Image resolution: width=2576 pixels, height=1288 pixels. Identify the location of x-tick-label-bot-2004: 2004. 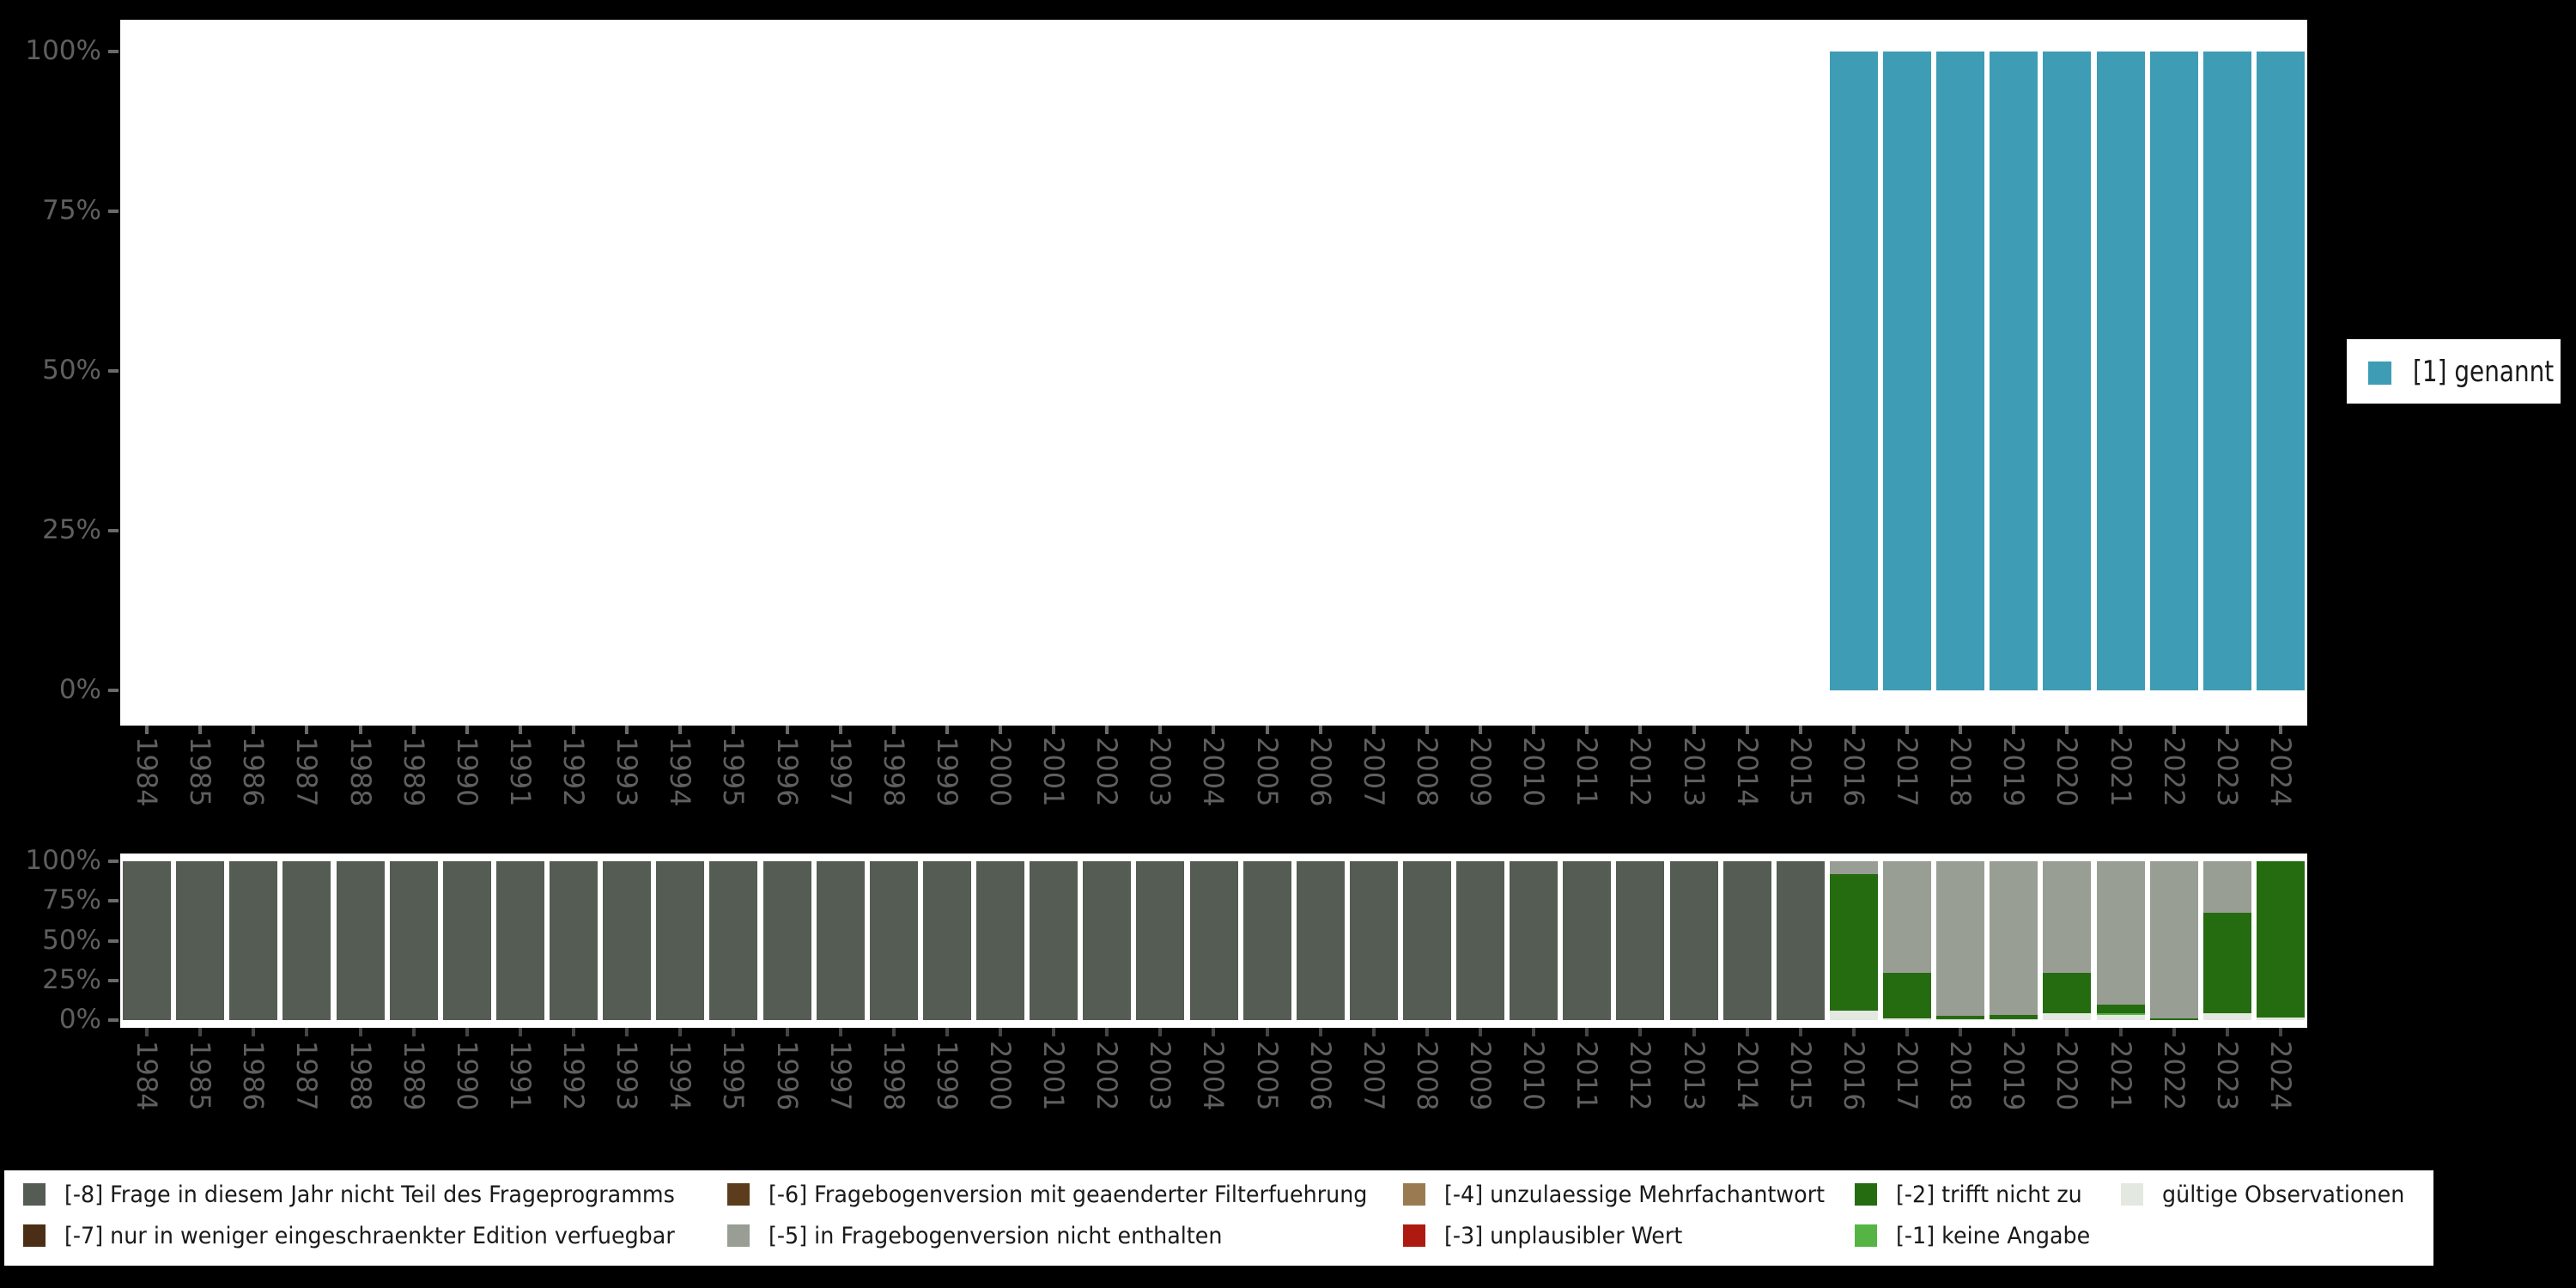
(1213, 1076).